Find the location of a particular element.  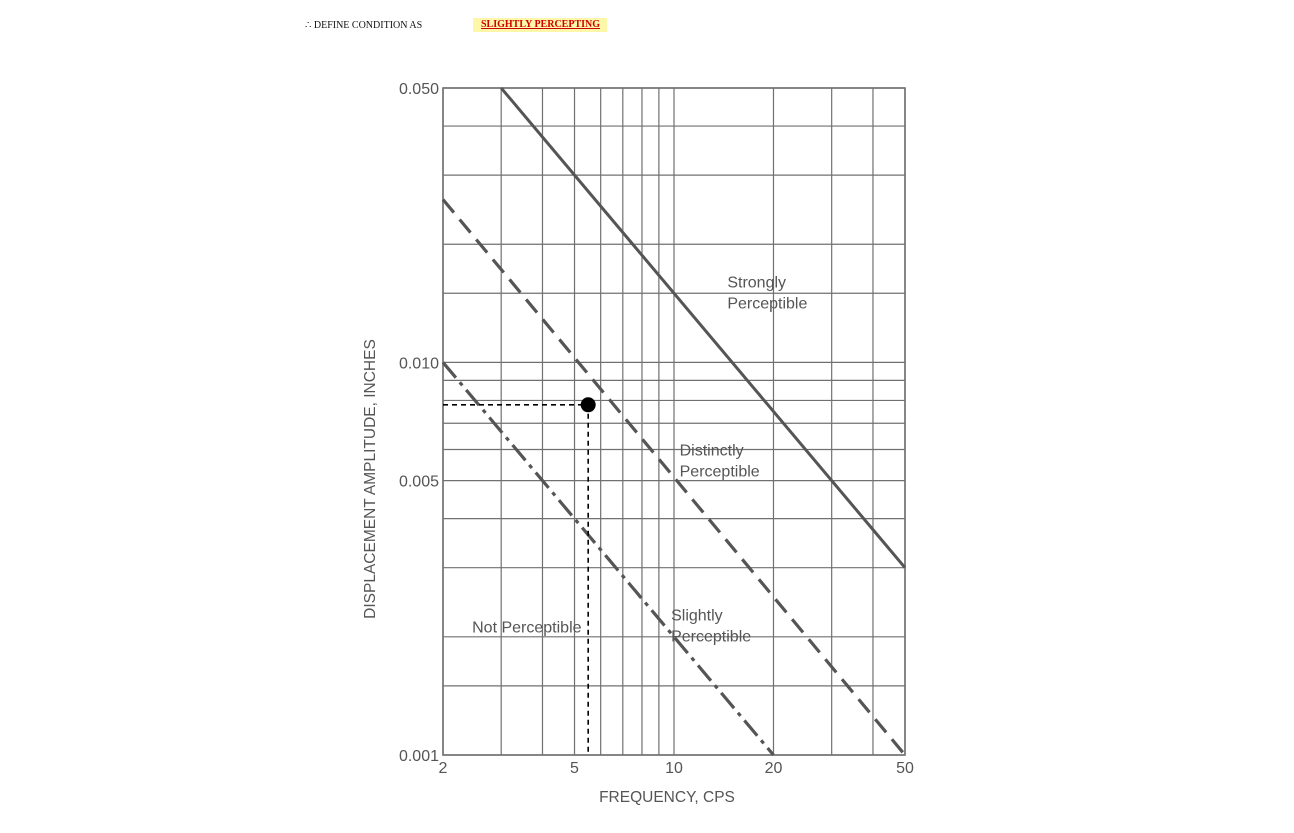

selected-point-marker is located at coordinates (588, 405).